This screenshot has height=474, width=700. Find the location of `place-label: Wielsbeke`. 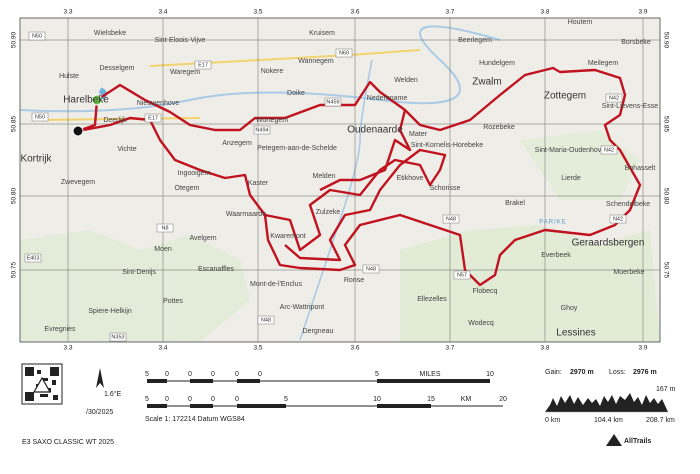

place-label: Wielsbeke is located at coordinates (110, 33).